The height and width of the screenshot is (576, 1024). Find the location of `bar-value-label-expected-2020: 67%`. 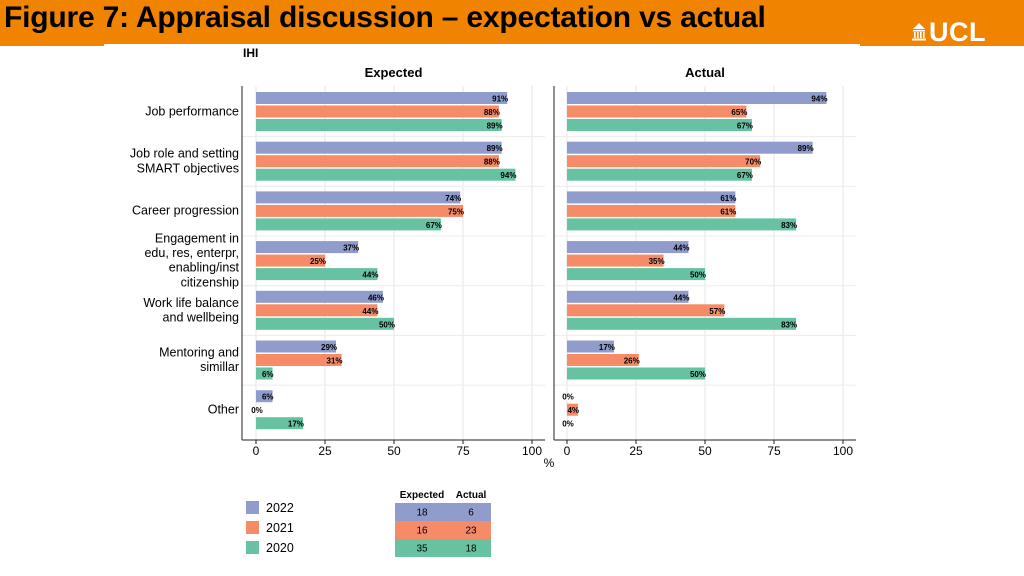

bar-value-label-expected-2020: 67% is located at coordinates (434, 225).